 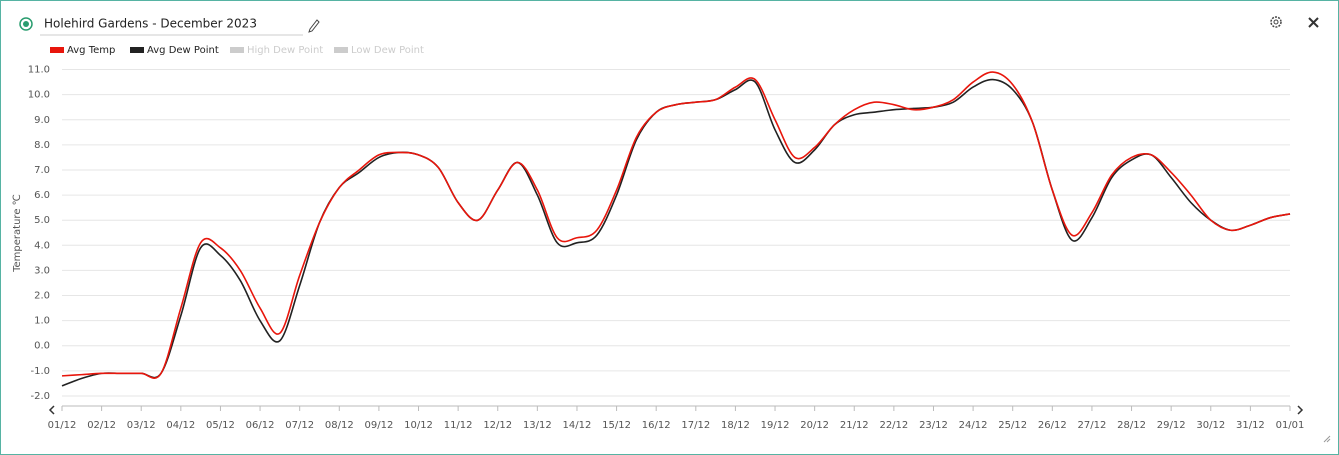 What do you see at coordinates (183, 50) in the screenshot?
I see `legend-label: Avg Dew Point` at bounding box center [183, 50].